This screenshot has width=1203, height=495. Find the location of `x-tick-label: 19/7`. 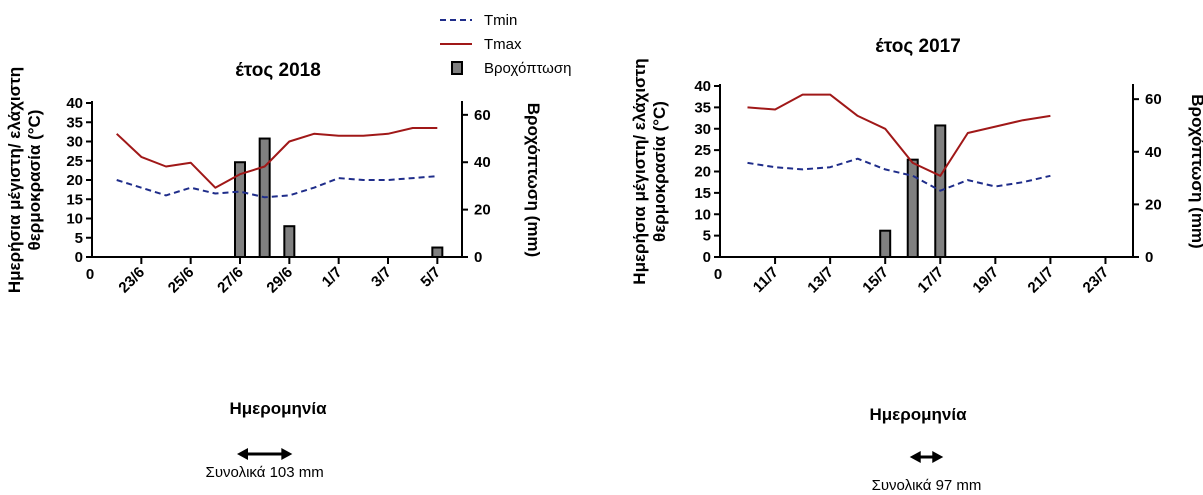

x-tick-label: 19/7 is located at coordinates (985, 280).